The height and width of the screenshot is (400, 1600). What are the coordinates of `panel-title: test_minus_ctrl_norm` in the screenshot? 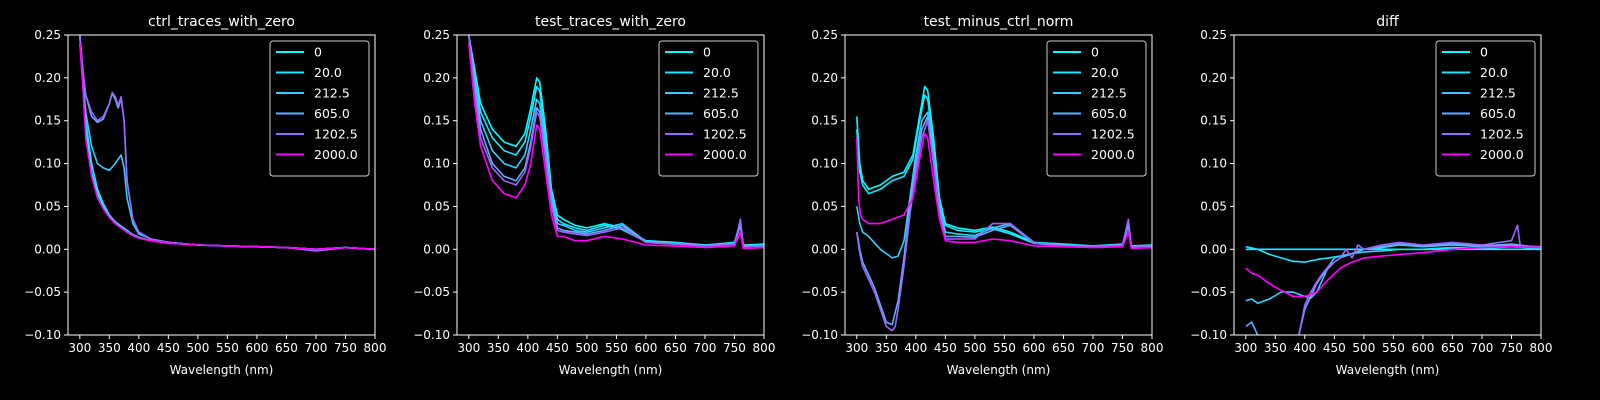 It's located at (999, 22).